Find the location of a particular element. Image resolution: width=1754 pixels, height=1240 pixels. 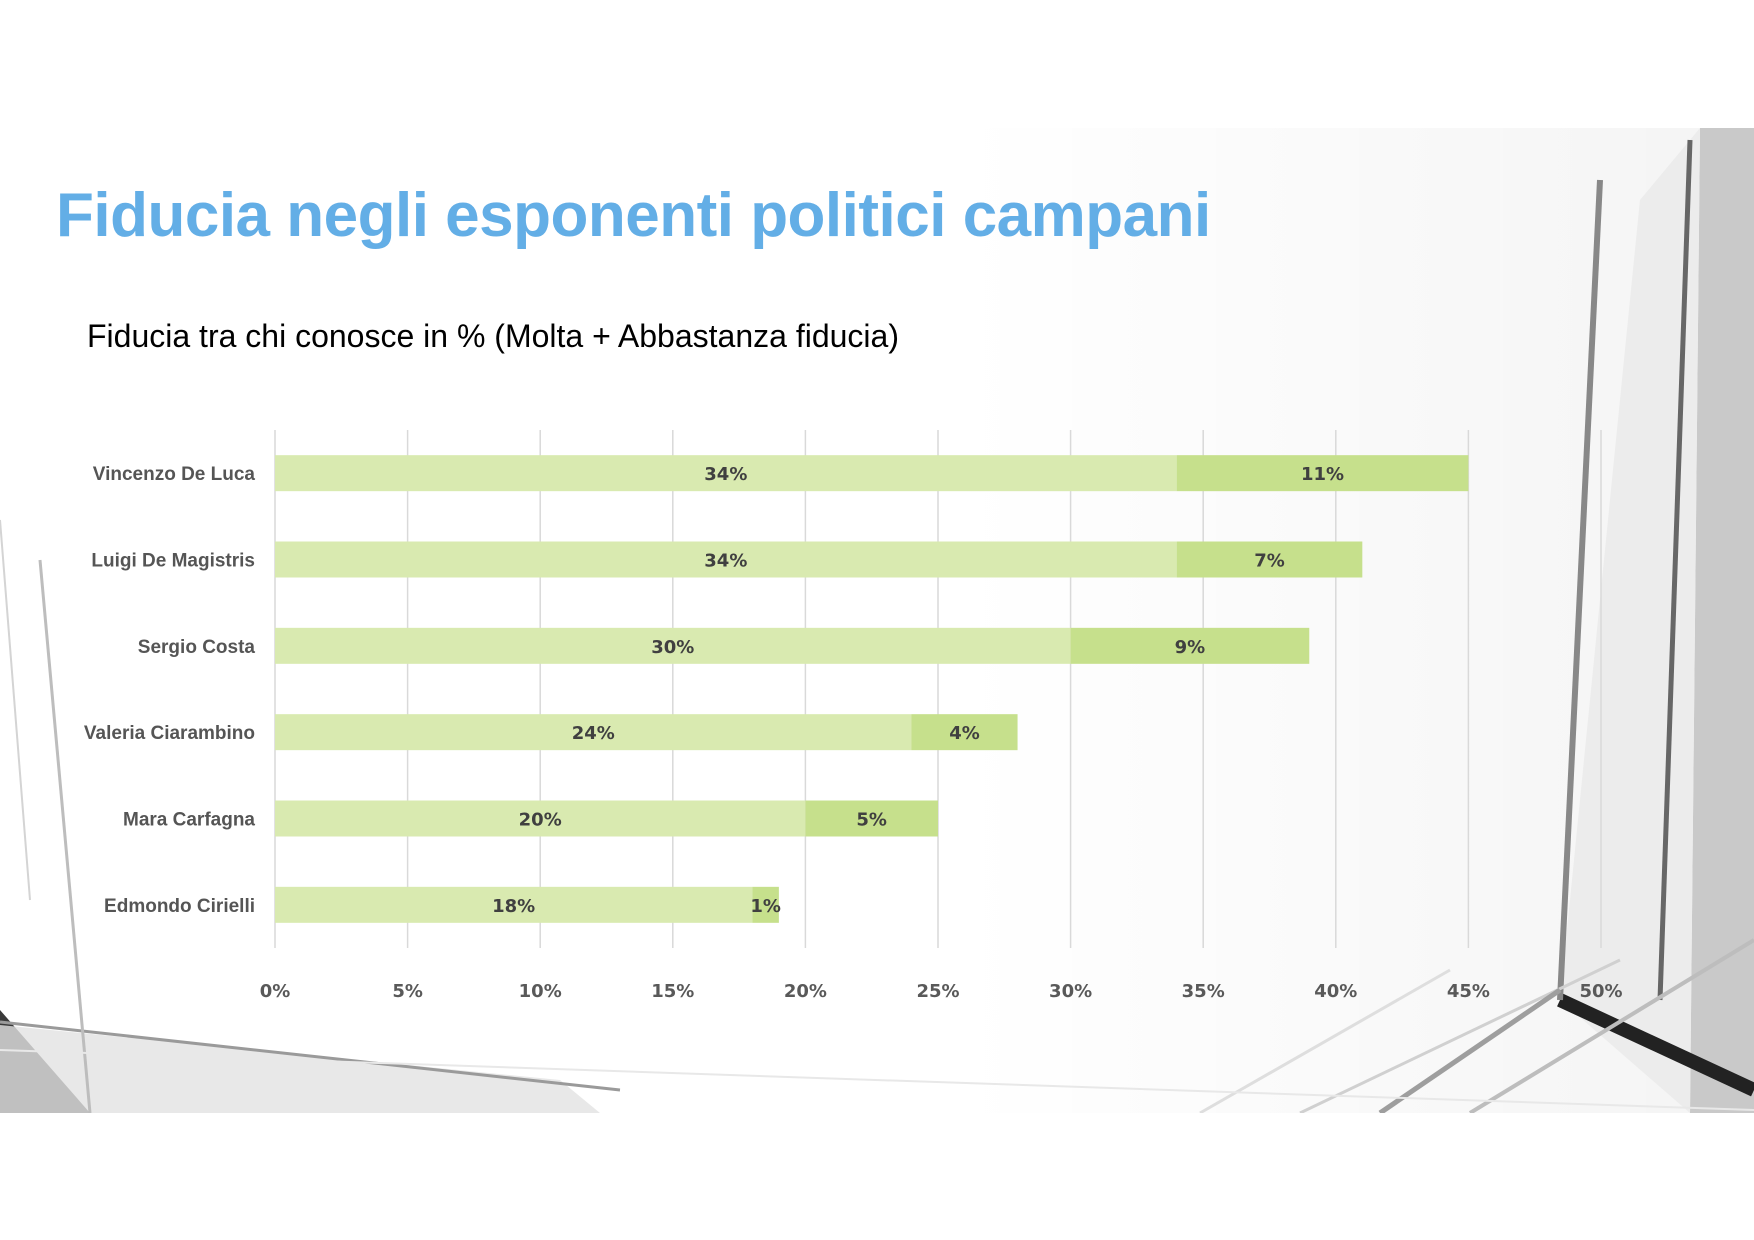

data-label: 4% is located at coordinates (964, 733).